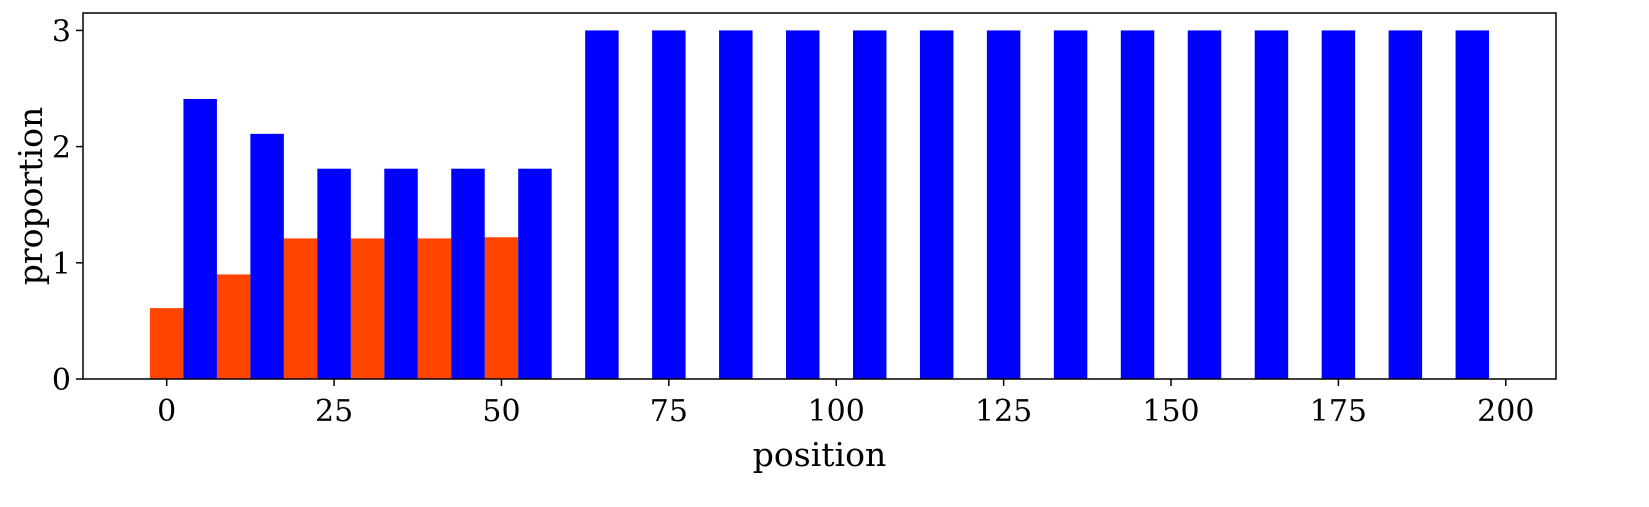 This screenshot has height=507, width=1649. I want to click on y-axis-ticks: 0 1 2 3, so click(67, 206).